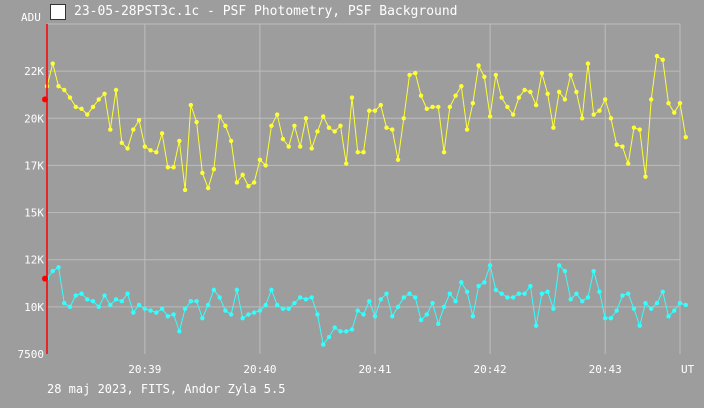 The width and height of the screenshot is (704, 408). Describe the element at coordinates (31, 213) in the screenshot. I see `y-ticks: 7500 10K 12K 15K 17K 20K 22K` at that location.